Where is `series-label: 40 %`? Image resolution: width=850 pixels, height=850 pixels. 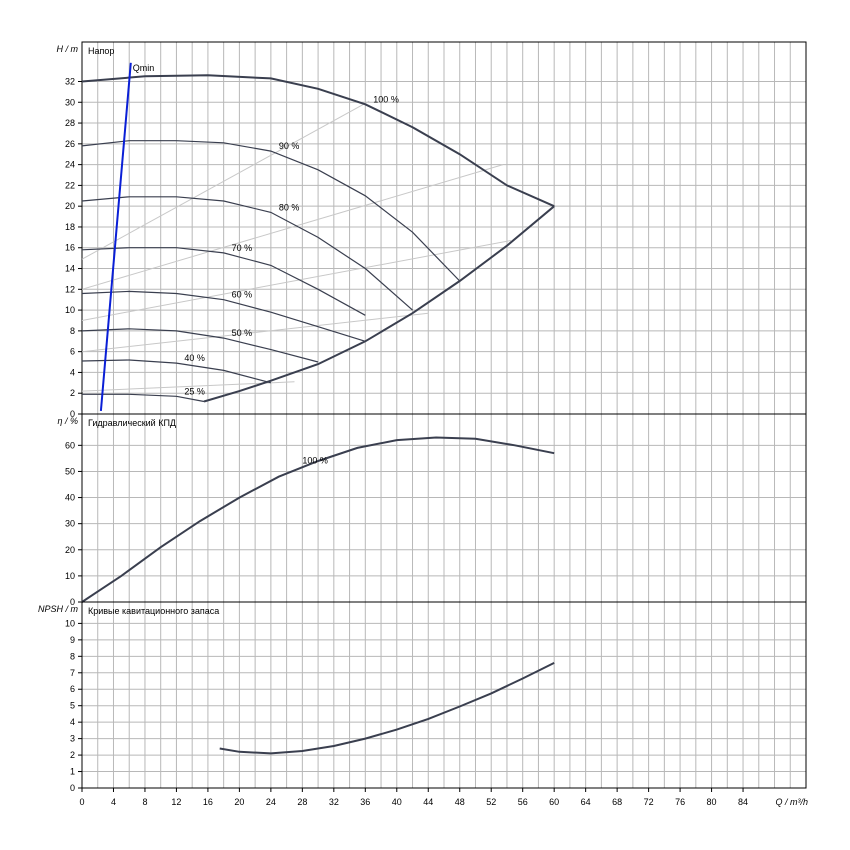
series-label: 40 % is located at coordinates (194, 358).